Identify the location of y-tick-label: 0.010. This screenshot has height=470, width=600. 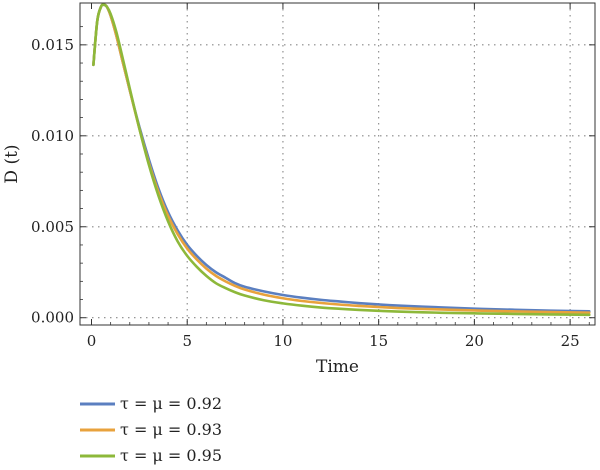
(52, 136).